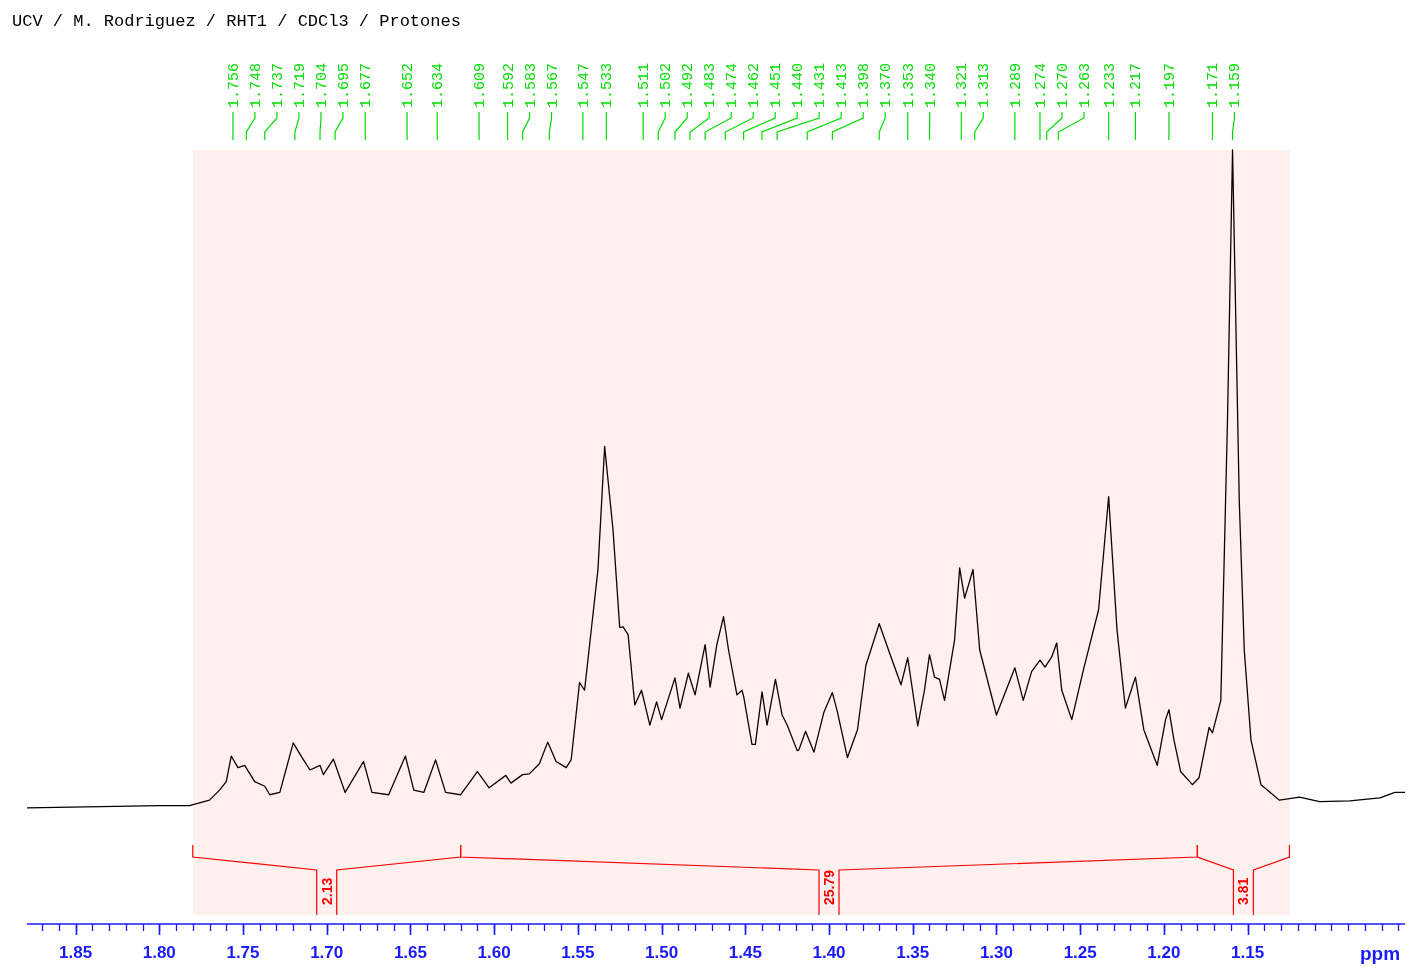 The width and height of the screenshot is (1410, 969). Describe the element at coordinates (711, 85) in the screenshot. I see `annotation: 1.483` at that location.